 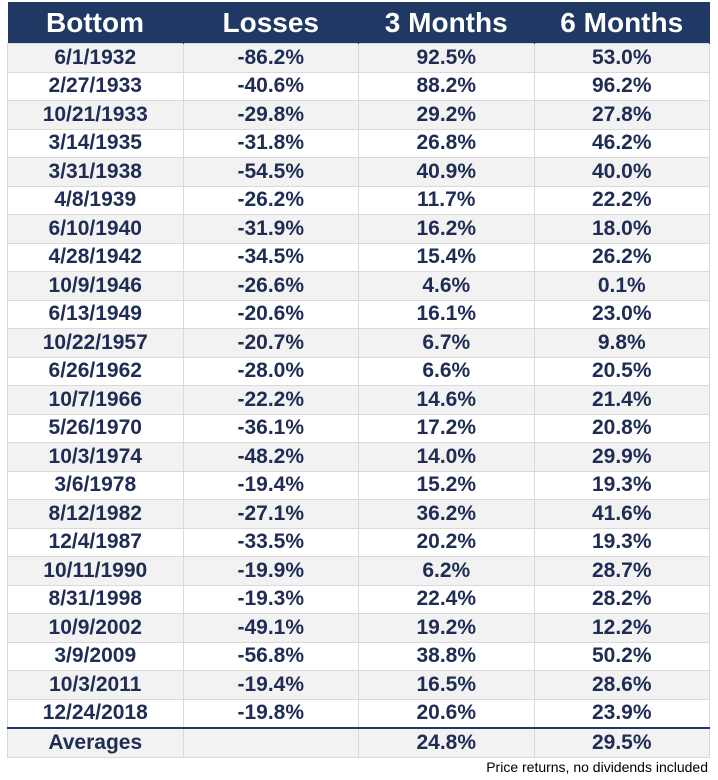 What do you see at coordinates (446, 685) in the screenshot?
I see `table-cell: 16.5%` at bounding box center [446, 685].